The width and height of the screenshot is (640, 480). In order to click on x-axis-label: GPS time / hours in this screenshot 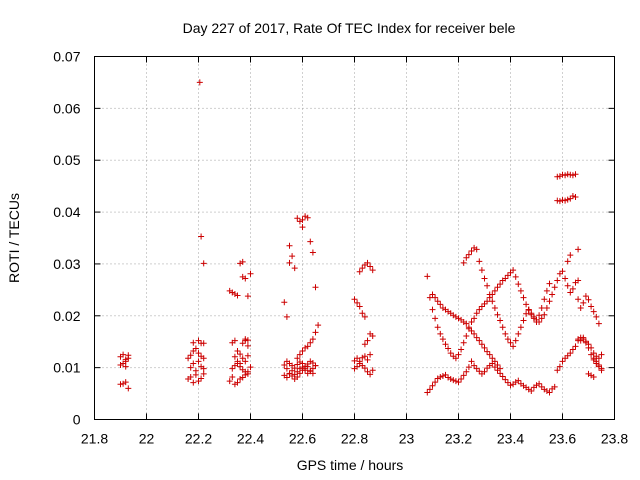, I will do `click(350, 465)`.